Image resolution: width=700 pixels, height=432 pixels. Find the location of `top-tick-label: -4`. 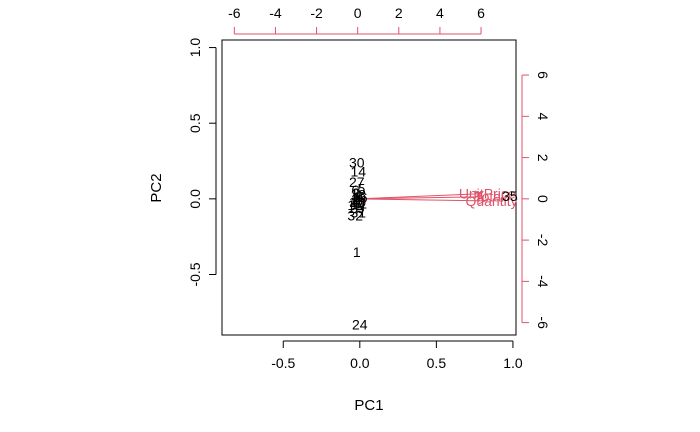

top-tick-label: -4 is located at coordinates (275, 13).